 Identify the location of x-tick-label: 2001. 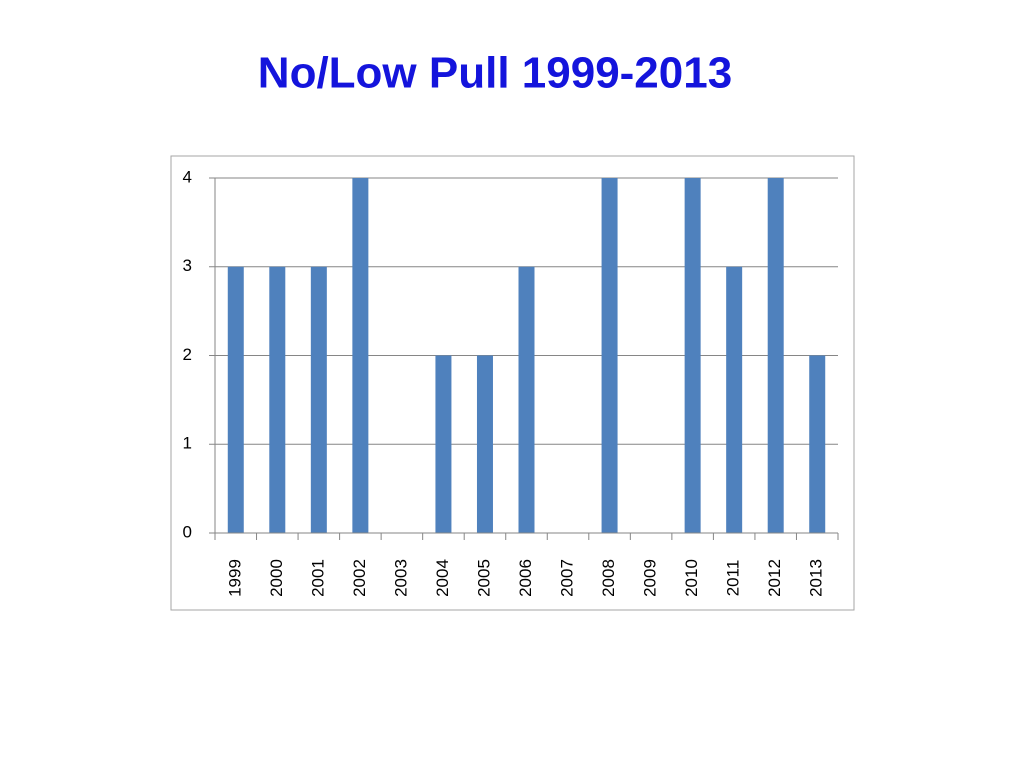
(317, 578).